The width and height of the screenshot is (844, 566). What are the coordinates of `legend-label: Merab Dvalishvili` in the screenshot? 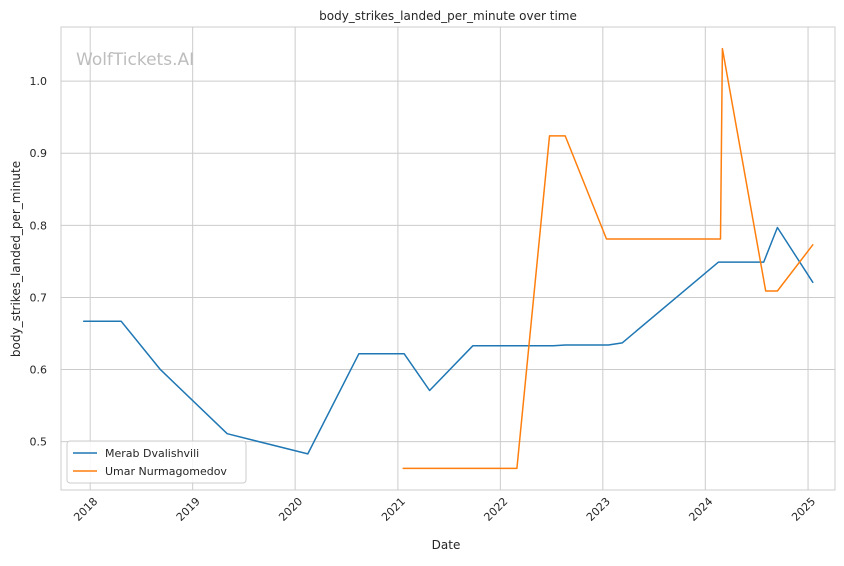 It's located at (152, 453).